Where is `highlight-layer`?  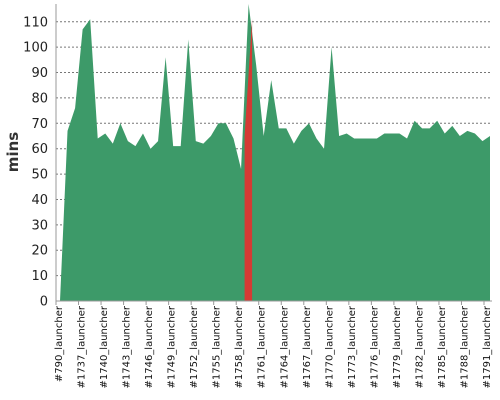
highlight-layer is located at coordinates (248, 160).